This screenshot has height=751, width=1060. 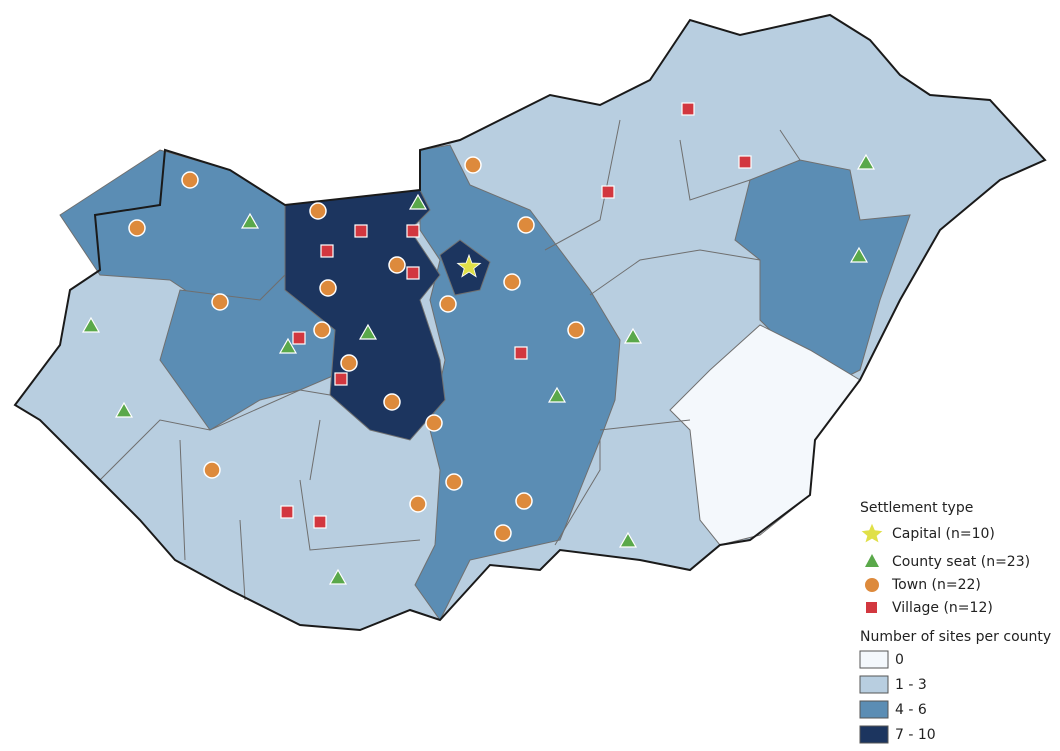 I want to click on town-symbol, so click(x=872, y=585).